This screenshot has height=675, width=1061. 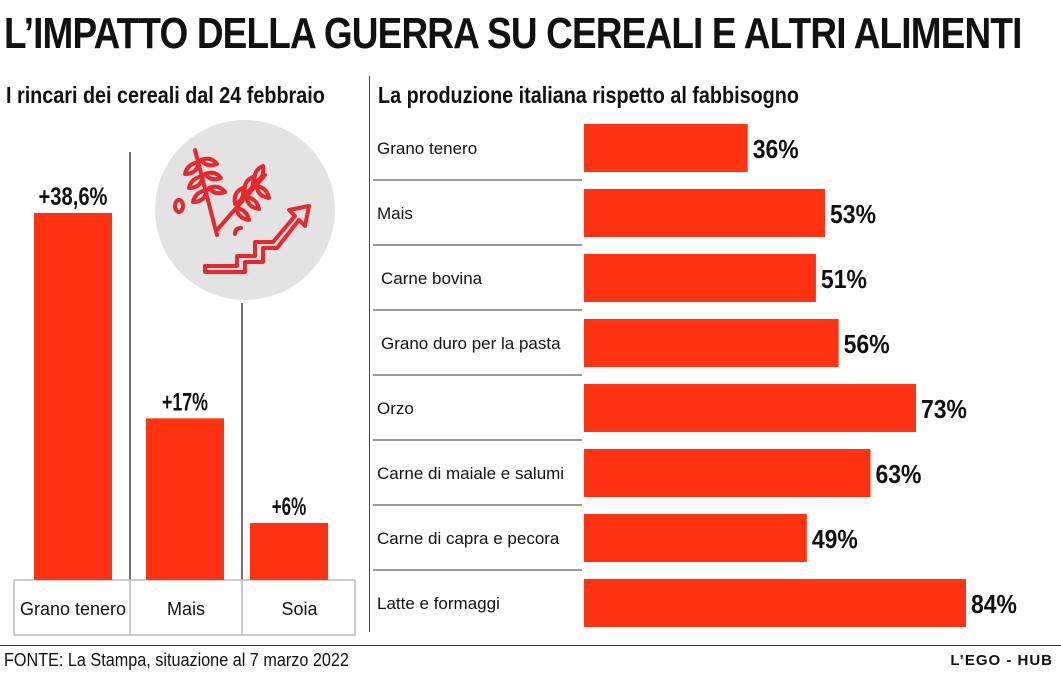 I want to click on row-label: Mais, so click(x=395, y=213).